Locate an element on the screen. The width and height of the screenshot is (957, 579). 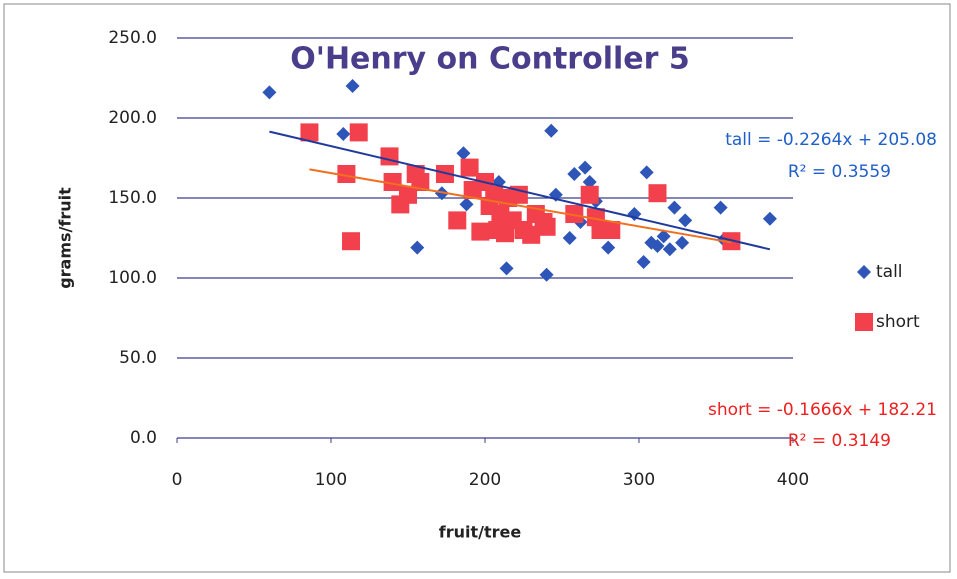
x-tick-label: 400 is located at coordinates (793, 480).